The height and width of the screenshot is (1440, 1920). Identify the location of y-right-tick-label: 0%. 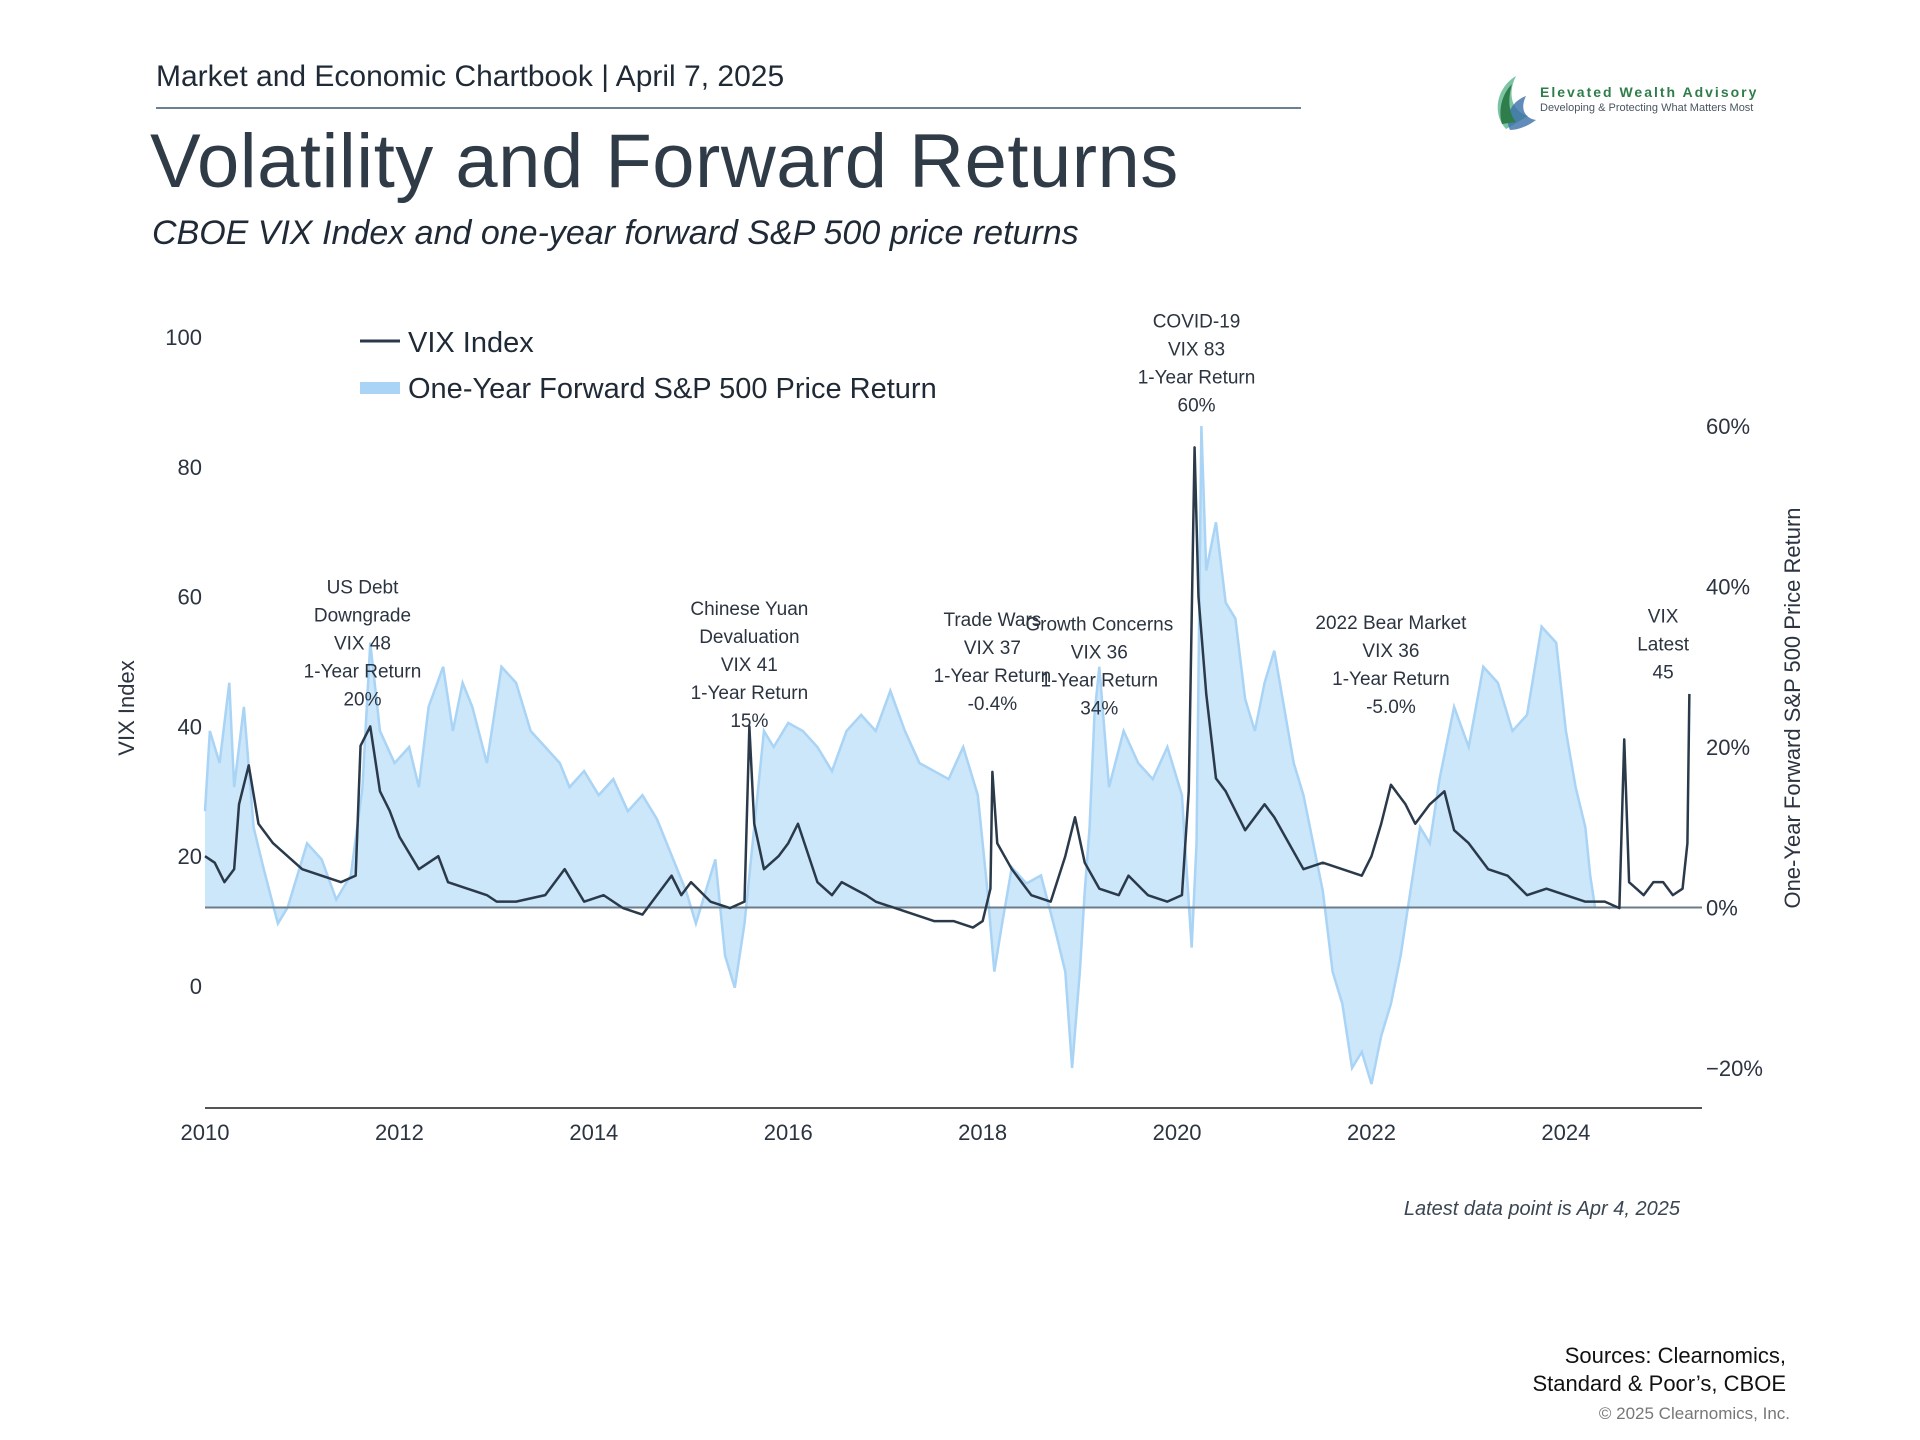
(1722, 908).